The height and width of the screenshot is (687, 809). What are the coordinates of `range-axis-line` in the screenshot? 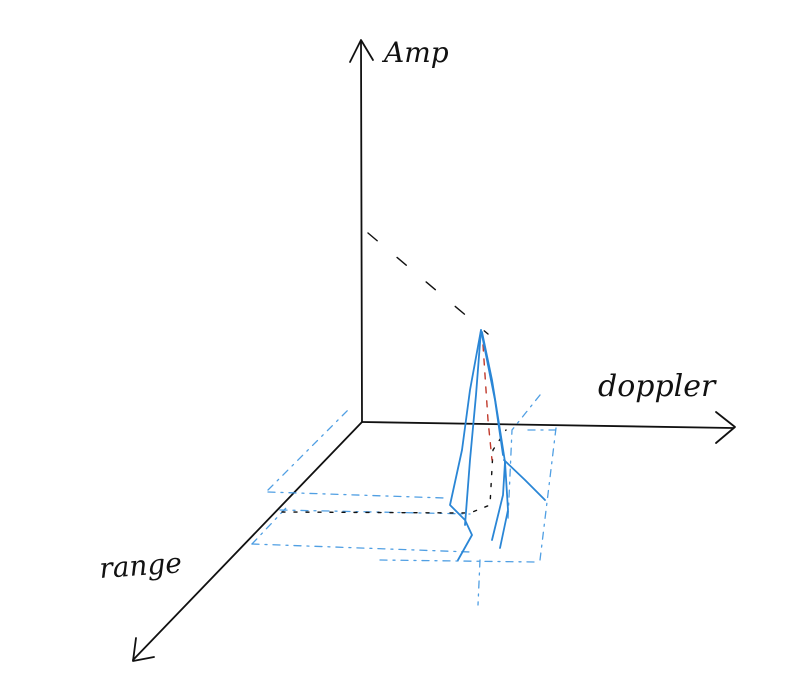 It's located at (247, 541).